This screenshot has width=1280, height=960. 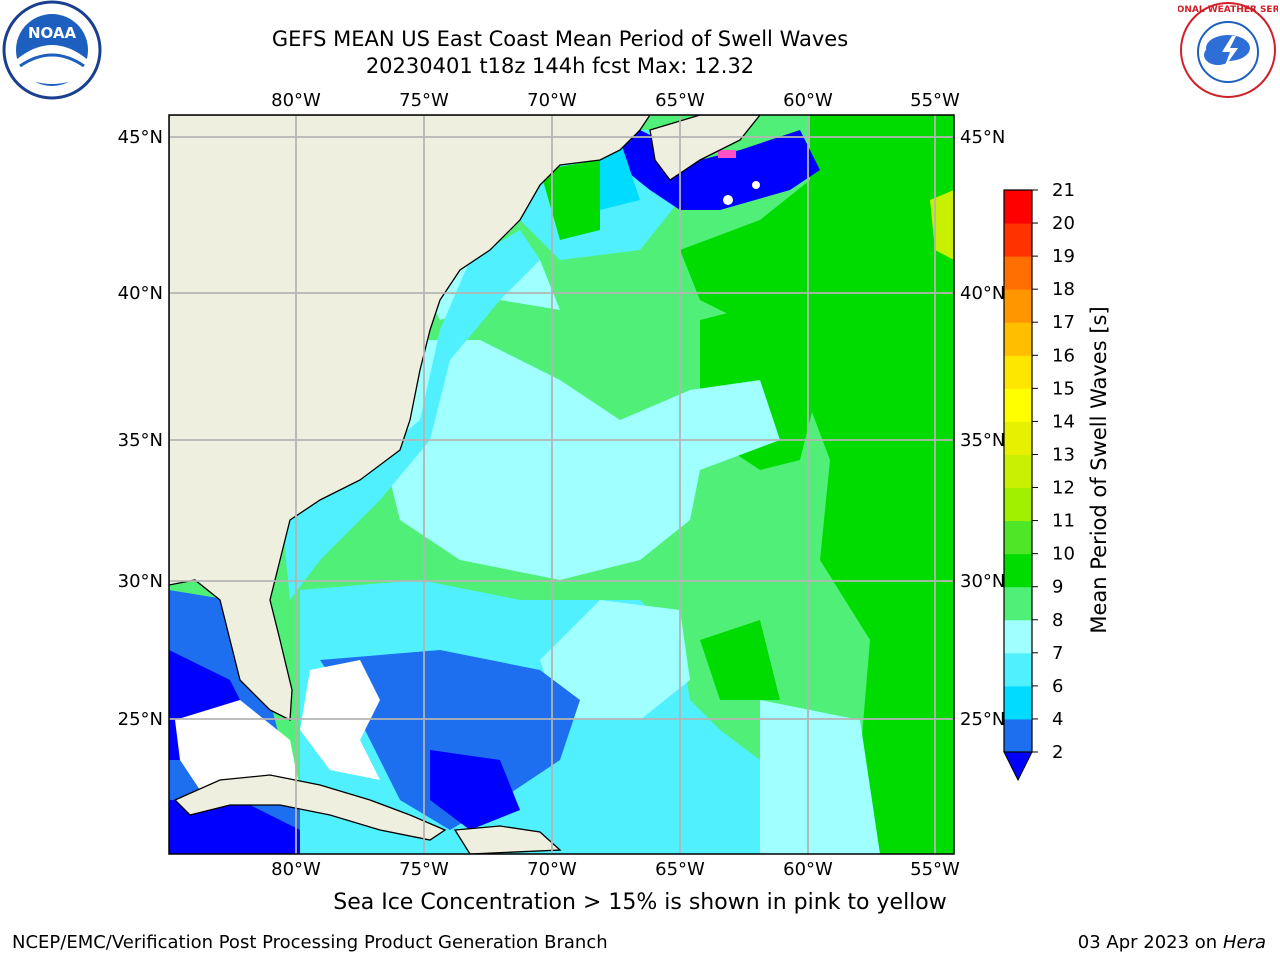 I want to click on colorbar-tick-label: 18, so click(x=1063, y=289).